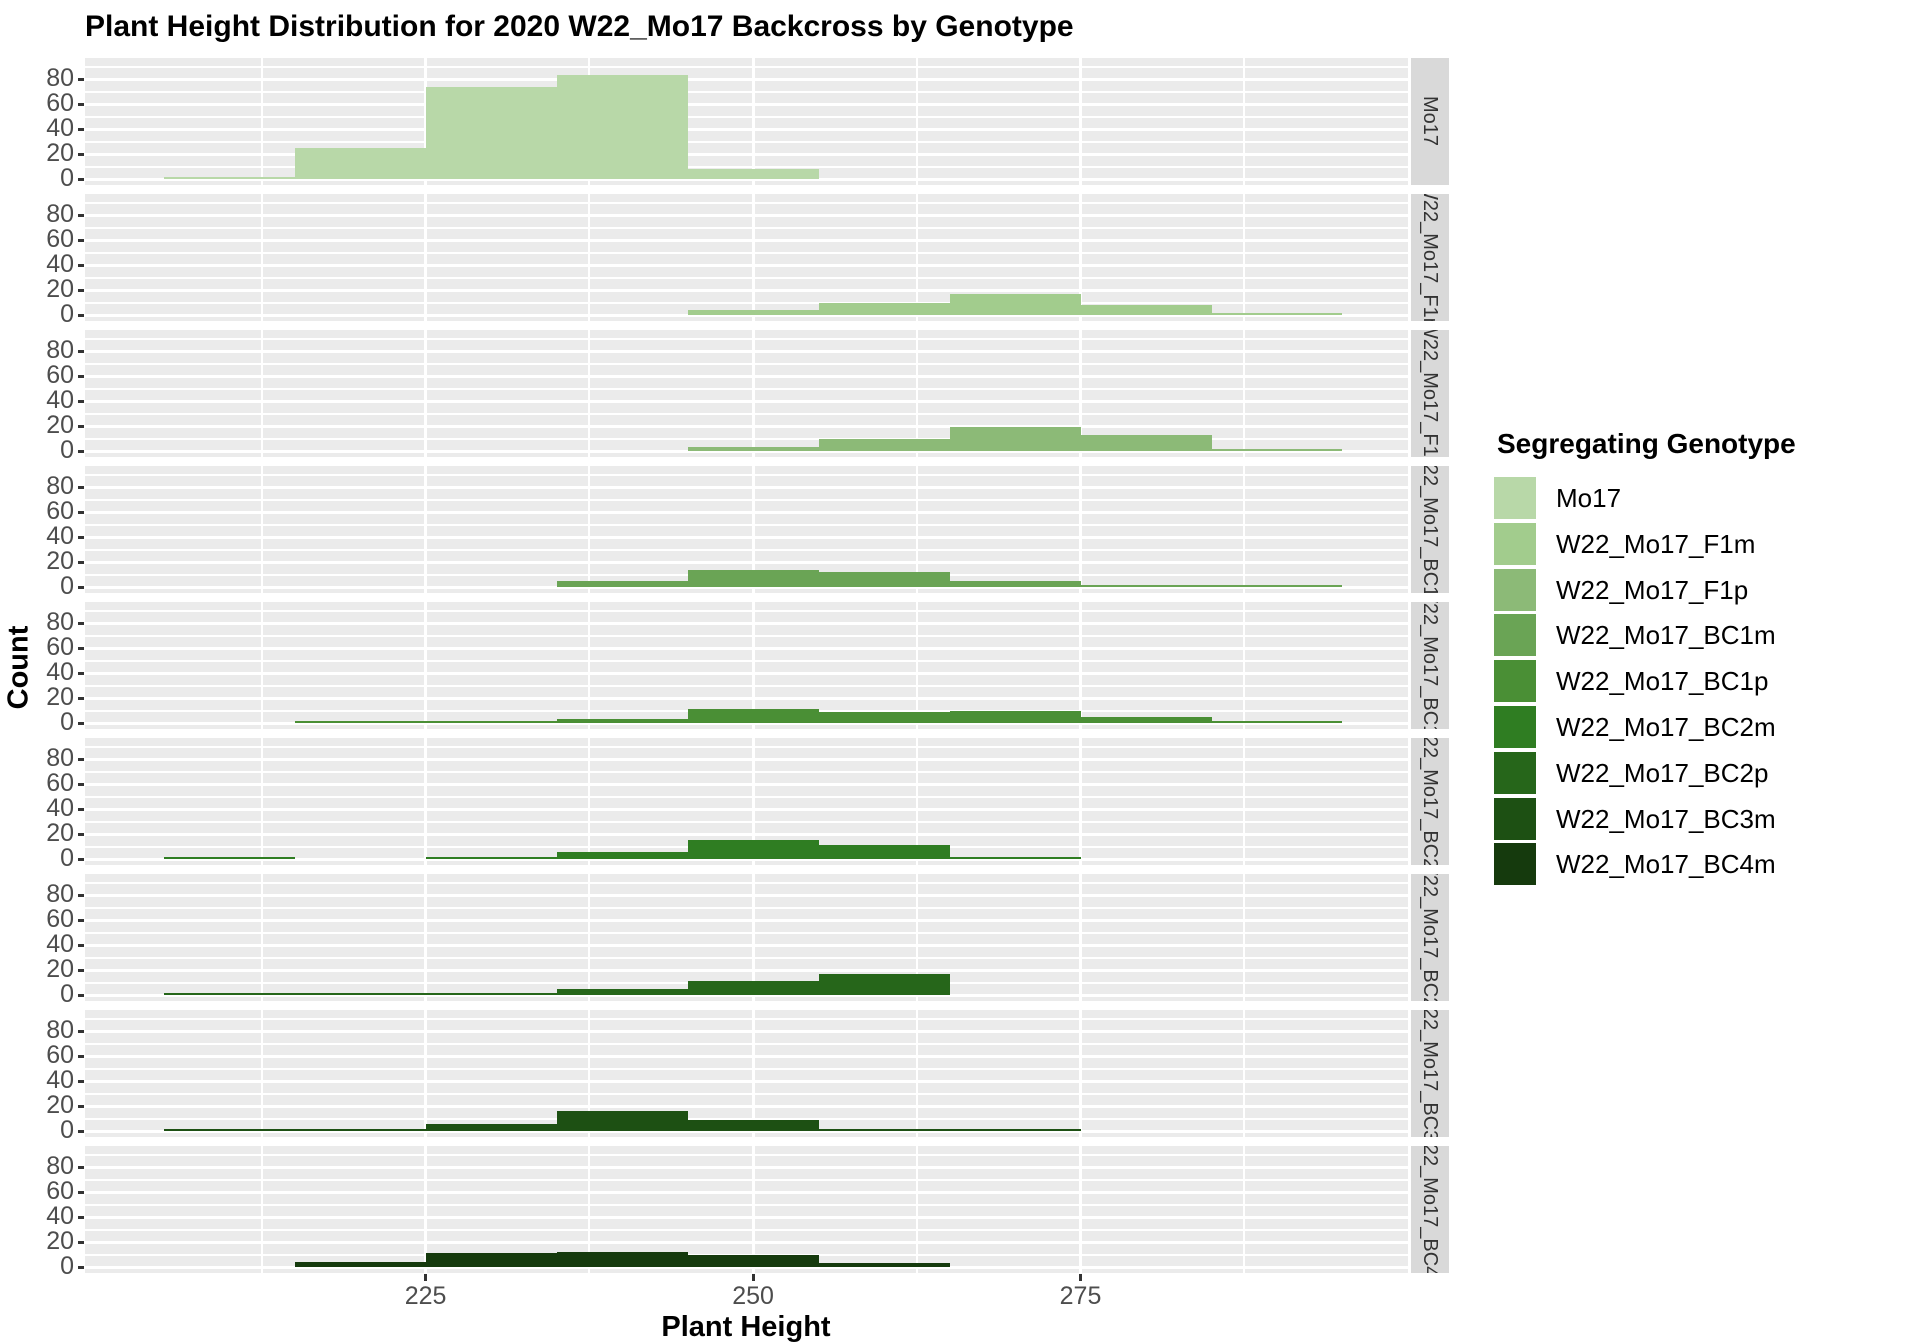 The width and height of the screenshot is (1920, 1344). I want to click on facet-strip: W22_Mo17_BC1p, so click(1430, 665).